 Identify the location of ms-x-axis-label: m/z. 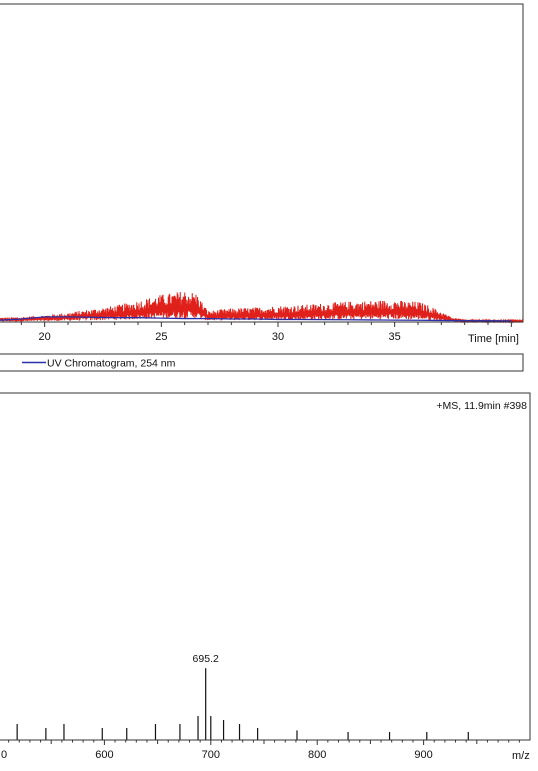
(521, 756).